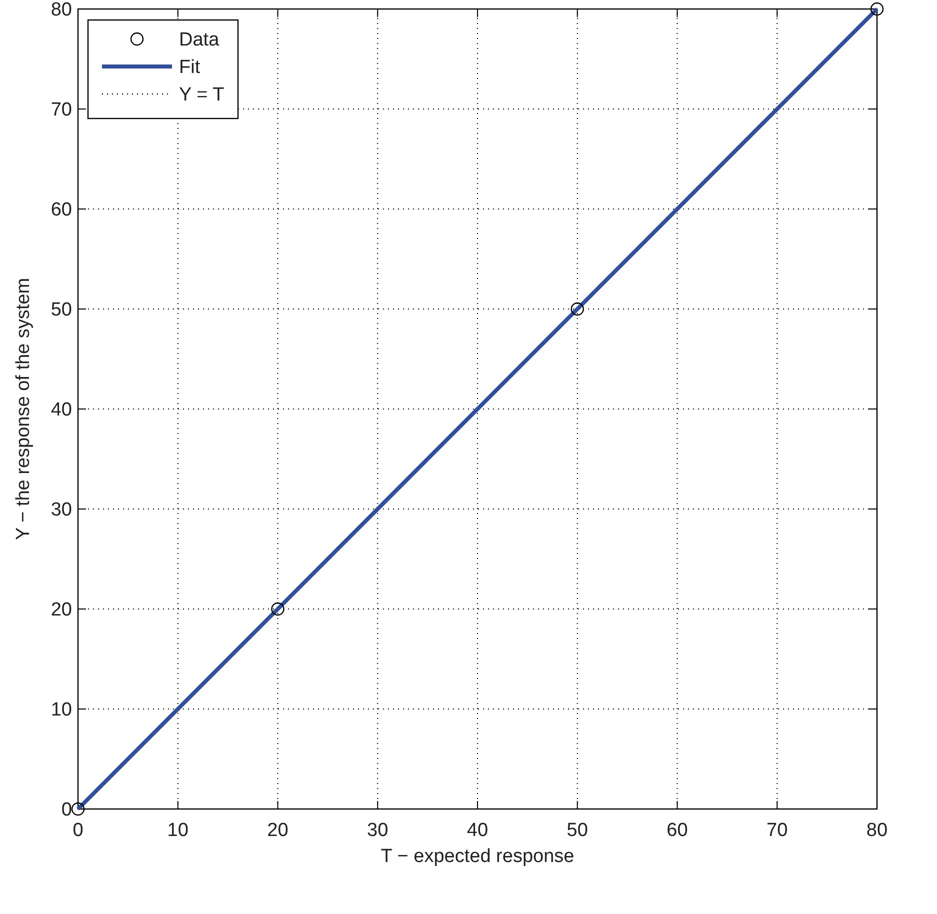  Describe the element at coordinates (61, 610) in the screenshot. I see `y-tick-label: 20` at that location.